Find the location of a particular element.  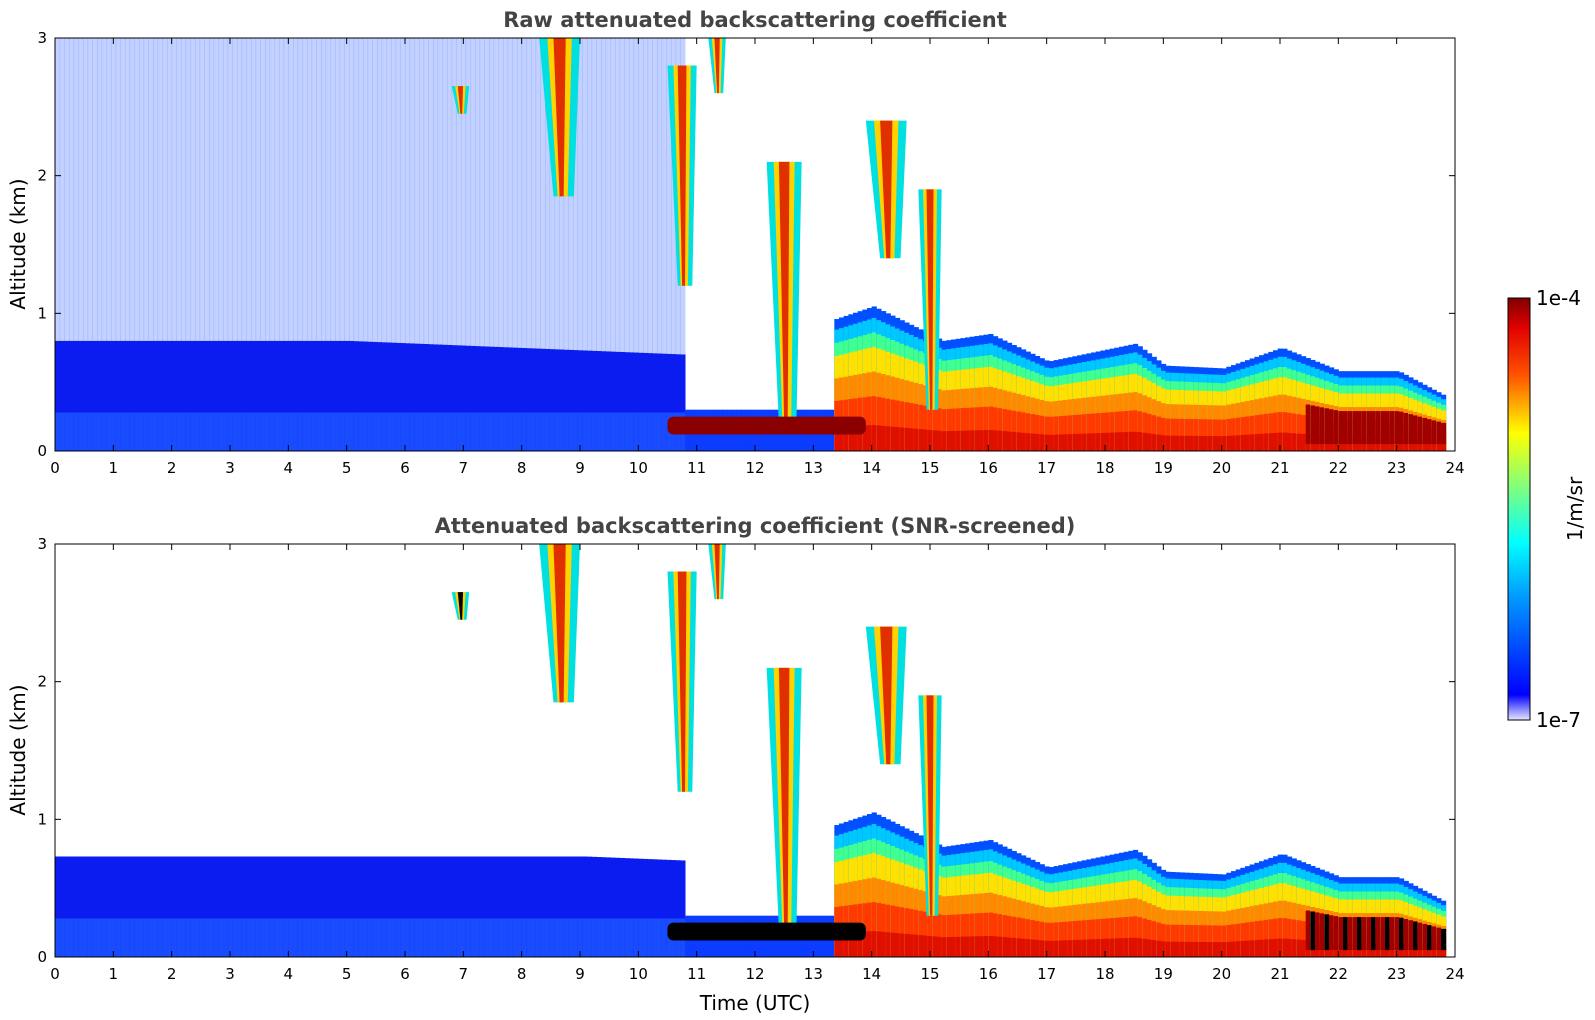

x-tick-label: 15 is located at coordinates (929, 974).